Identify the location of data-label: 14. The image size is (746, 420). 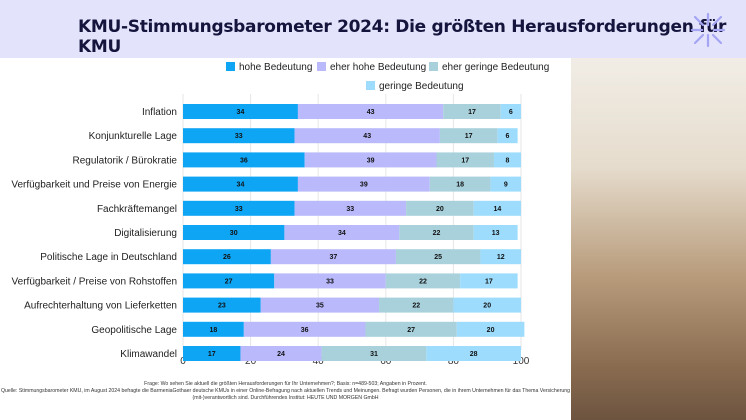
(497, 209).